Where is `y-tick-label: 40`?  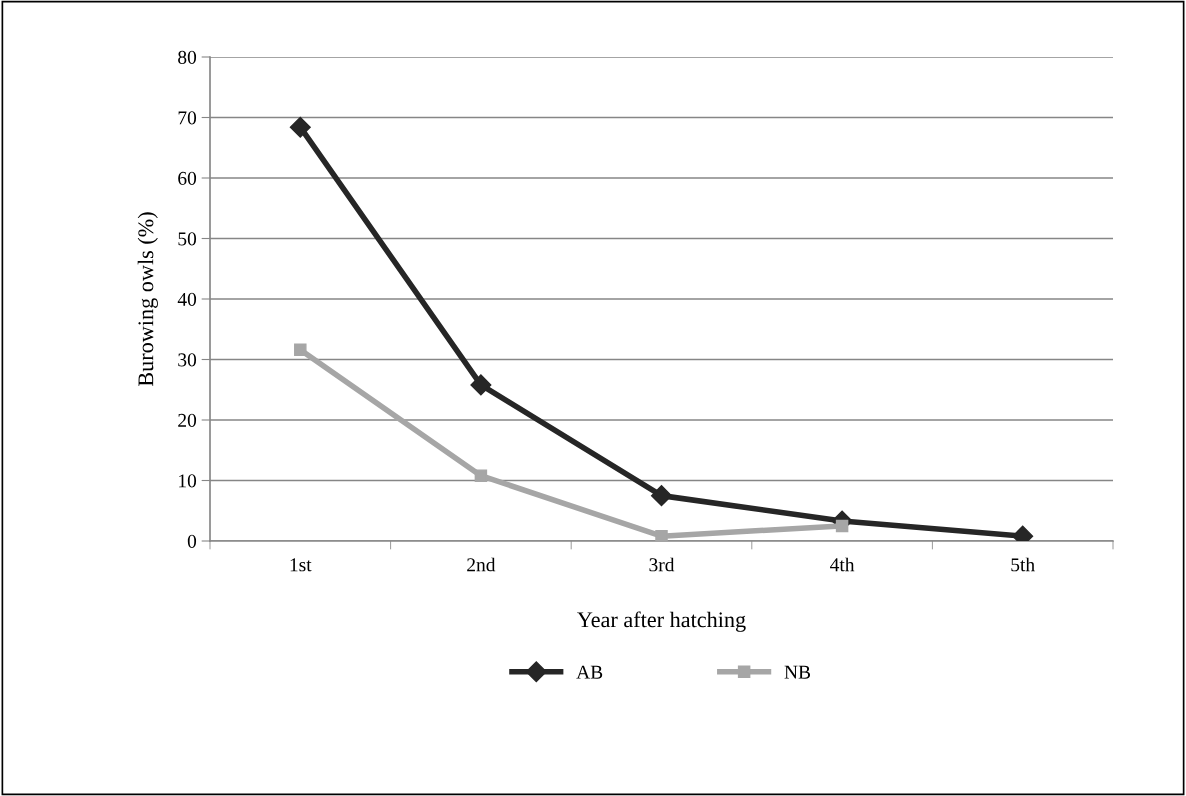
y-tick-label: 40 is located at coordinates (187, 299).